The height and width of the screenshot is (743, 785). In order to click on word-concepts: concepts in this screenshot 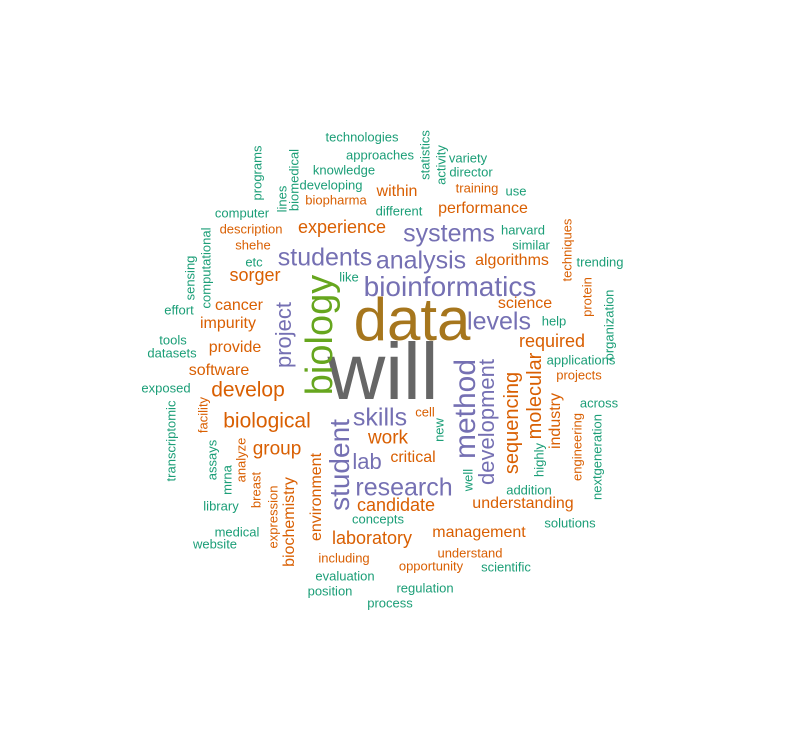, I will do `click(378, 519)`.